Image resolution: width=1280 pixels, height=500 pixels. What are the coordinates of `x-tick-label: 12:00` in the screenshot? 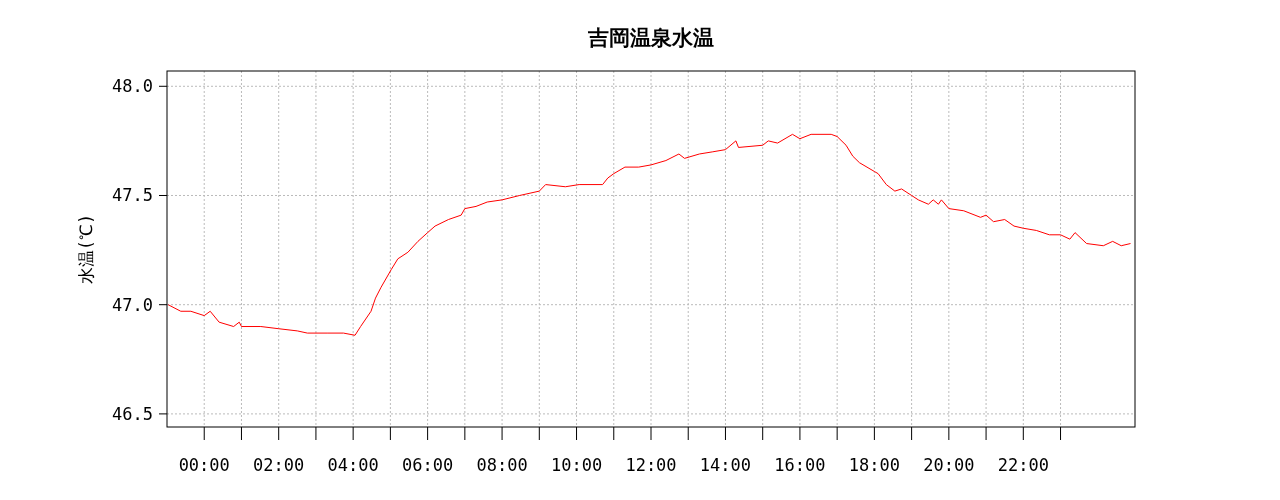 It's located at (651, 465).